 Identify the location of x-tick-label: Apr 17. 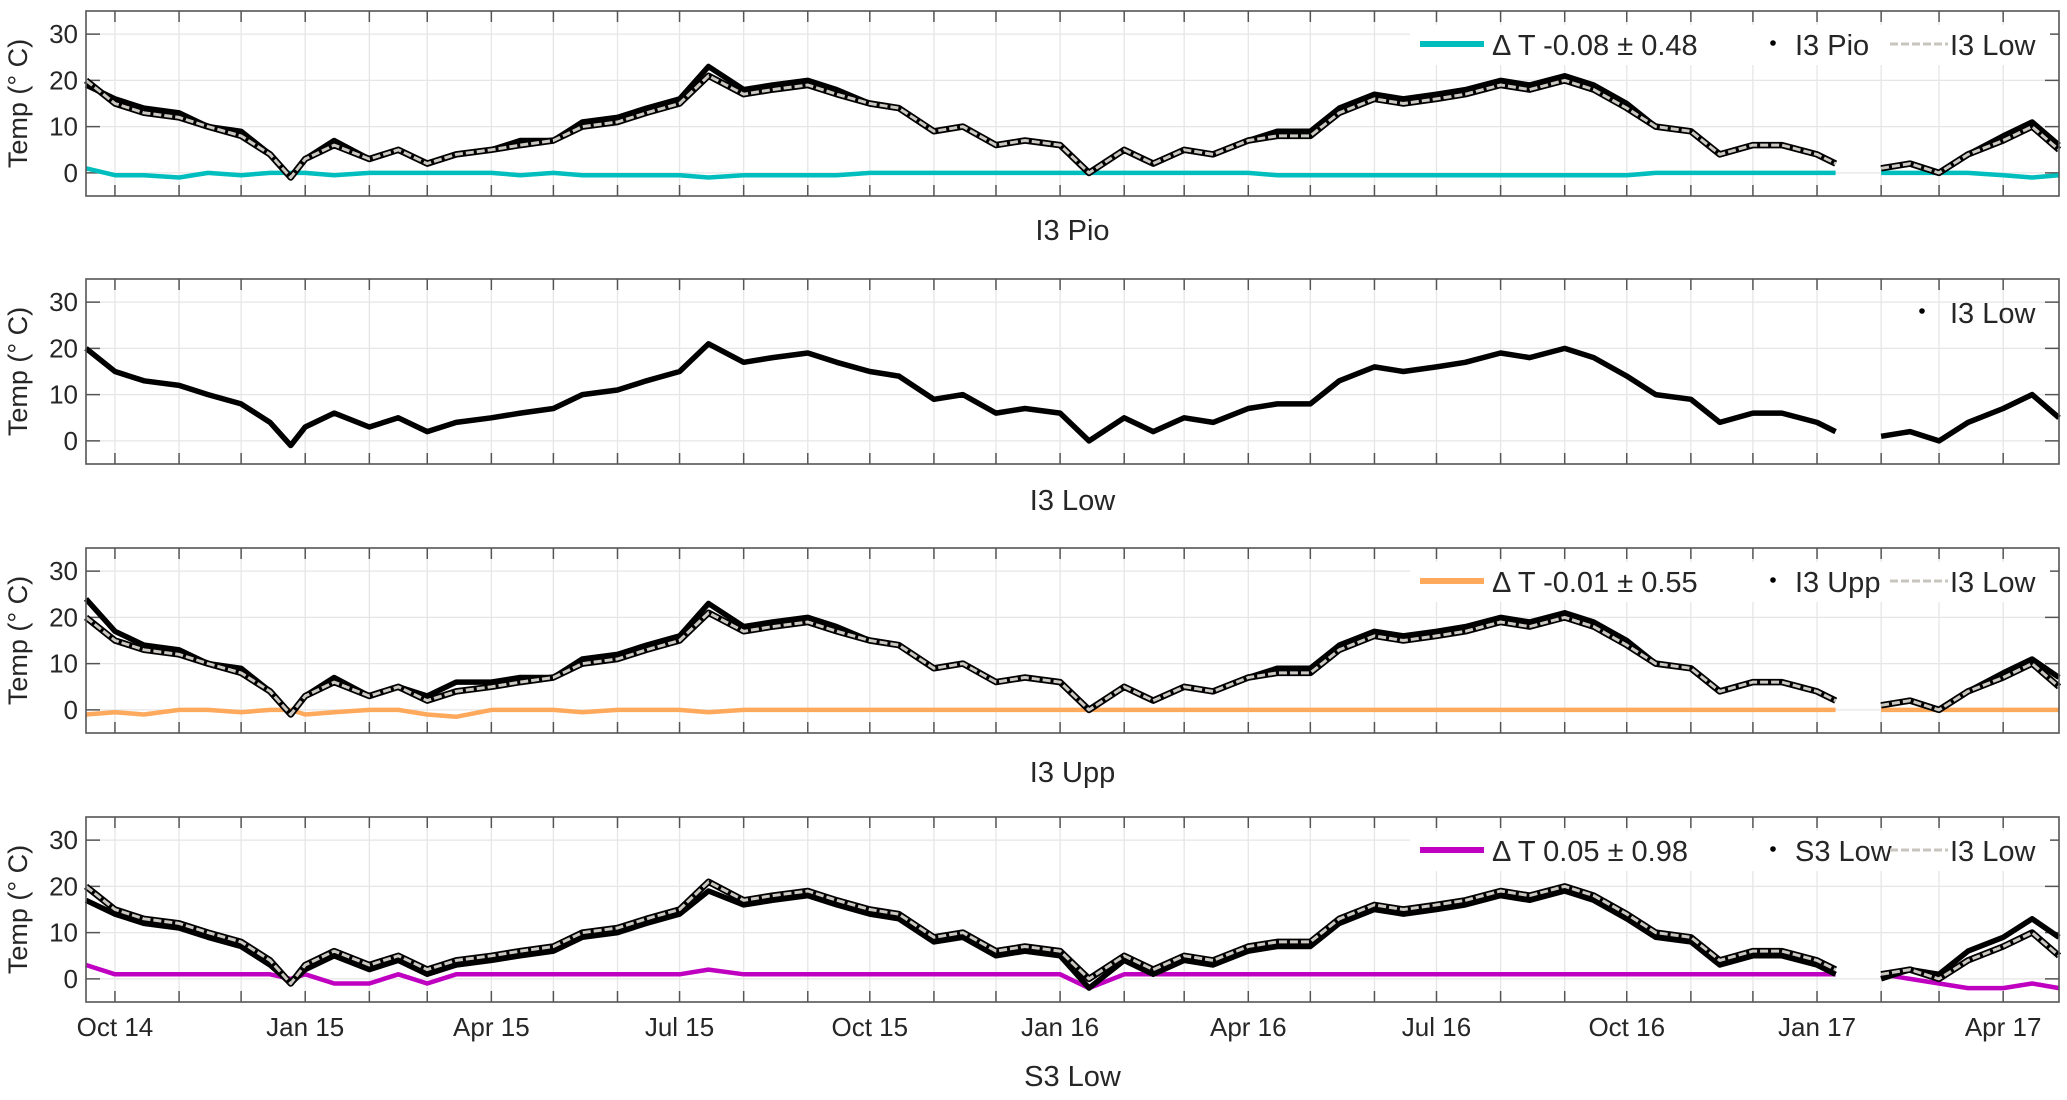
(2003, 1027).